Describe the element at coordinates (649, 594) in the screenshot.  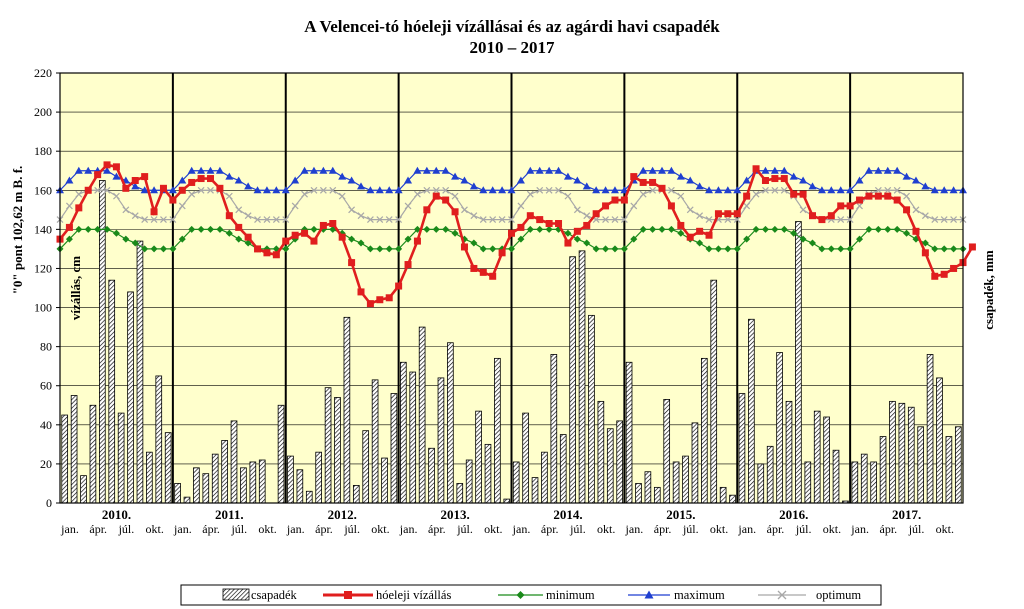
I see `legend-marker-max` at that location.